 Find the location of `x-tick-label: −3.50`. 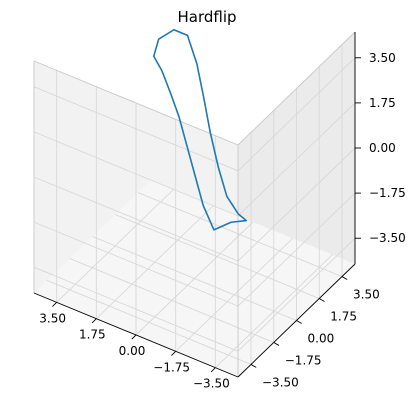

x-tick-label: −3.50 is located at coordinates (211, 384).